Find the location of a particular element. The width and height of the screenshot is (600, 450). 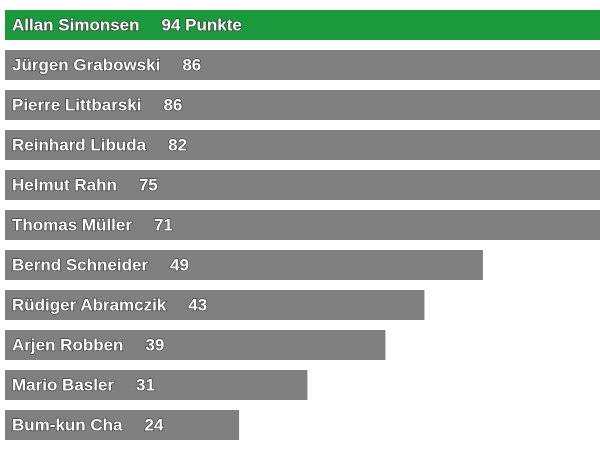

bar-label: Allan Simonsen is located at coordinates (76, 24).